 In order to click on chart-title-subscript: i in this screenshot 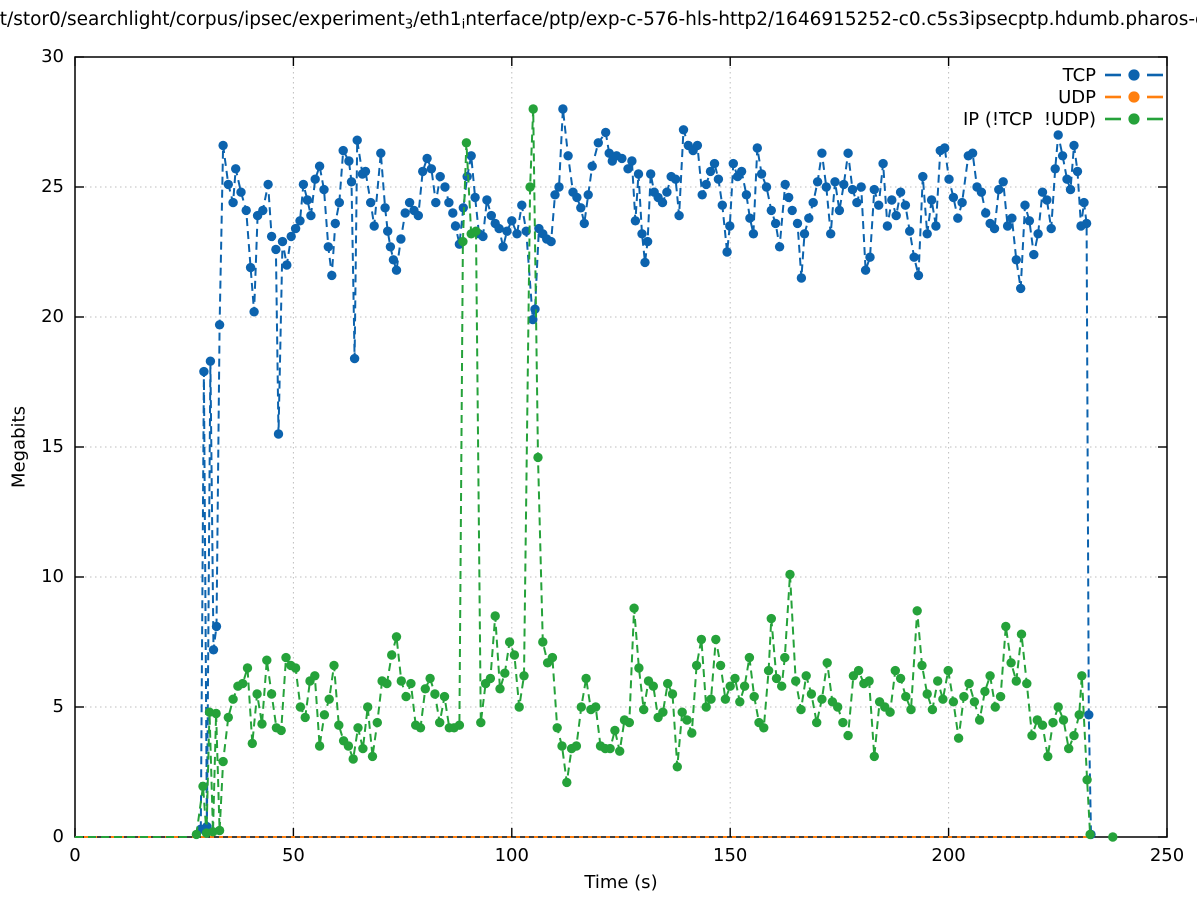, I will do `click(463, 25)`.